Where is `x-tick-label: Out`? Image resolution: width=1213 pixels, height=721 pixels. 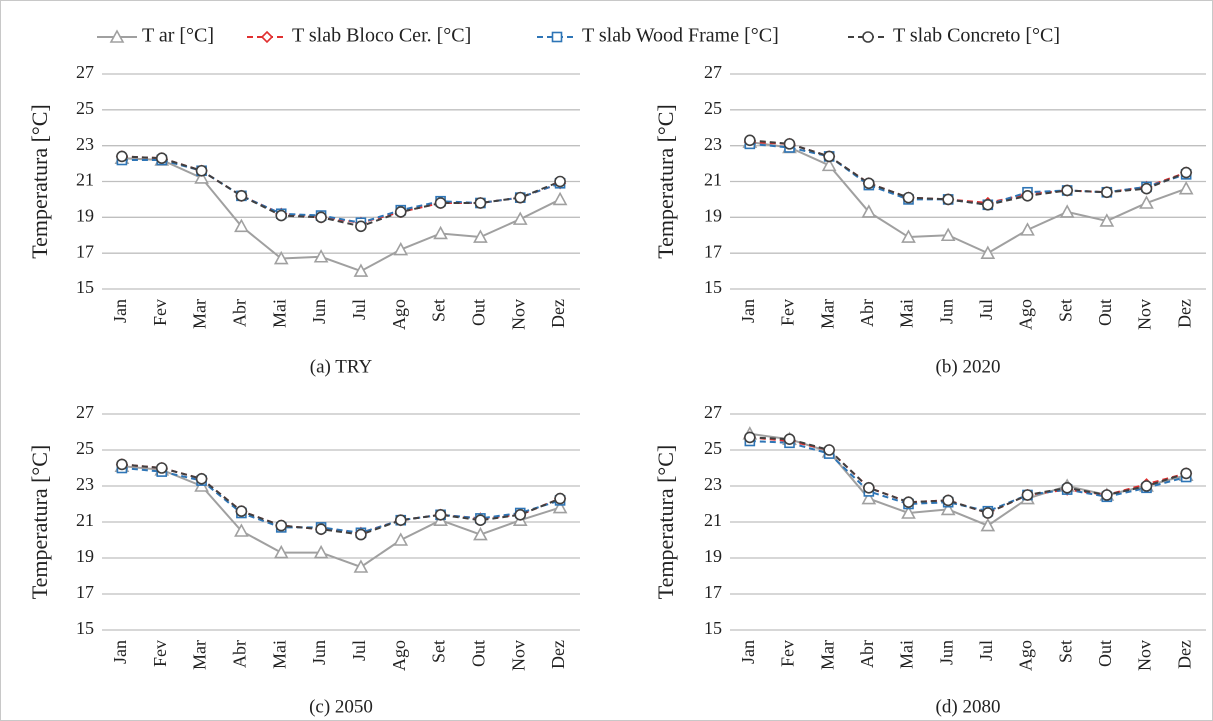 x-tick-label: Out is located at coordinates (479, 653).